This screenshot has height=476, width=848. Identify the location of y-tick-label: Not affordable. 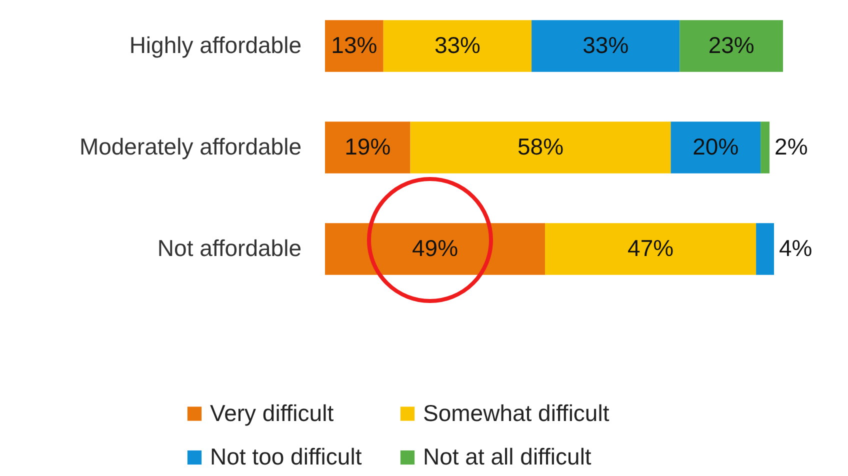
(229, 247).